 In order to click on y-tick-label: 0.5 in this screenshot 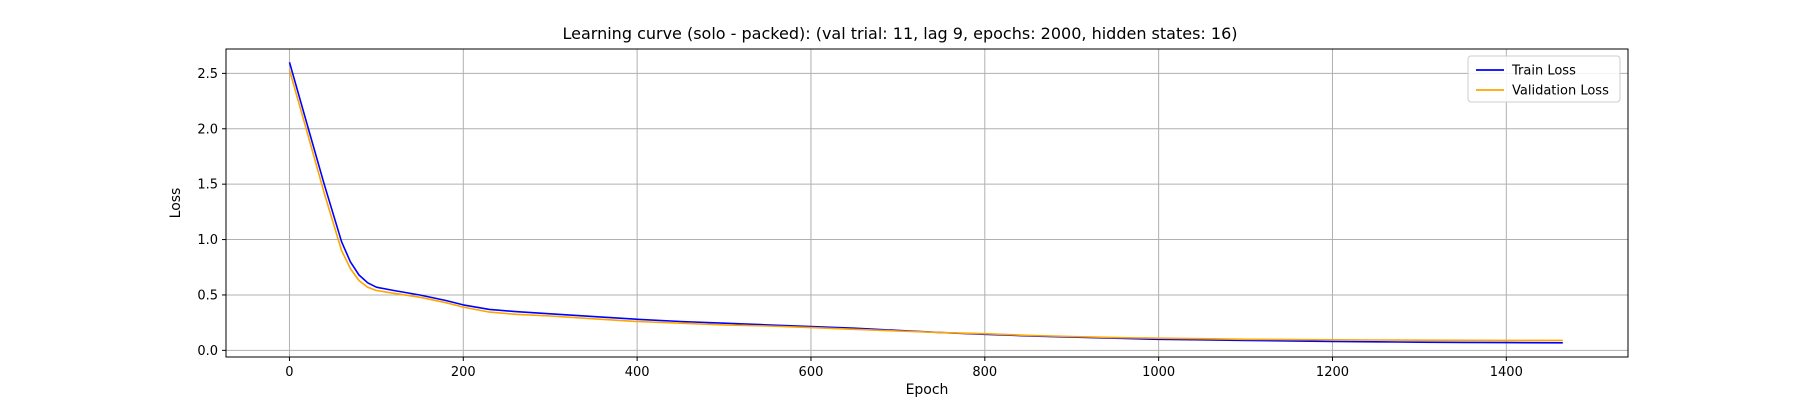, I will do `click(207, 295)`.